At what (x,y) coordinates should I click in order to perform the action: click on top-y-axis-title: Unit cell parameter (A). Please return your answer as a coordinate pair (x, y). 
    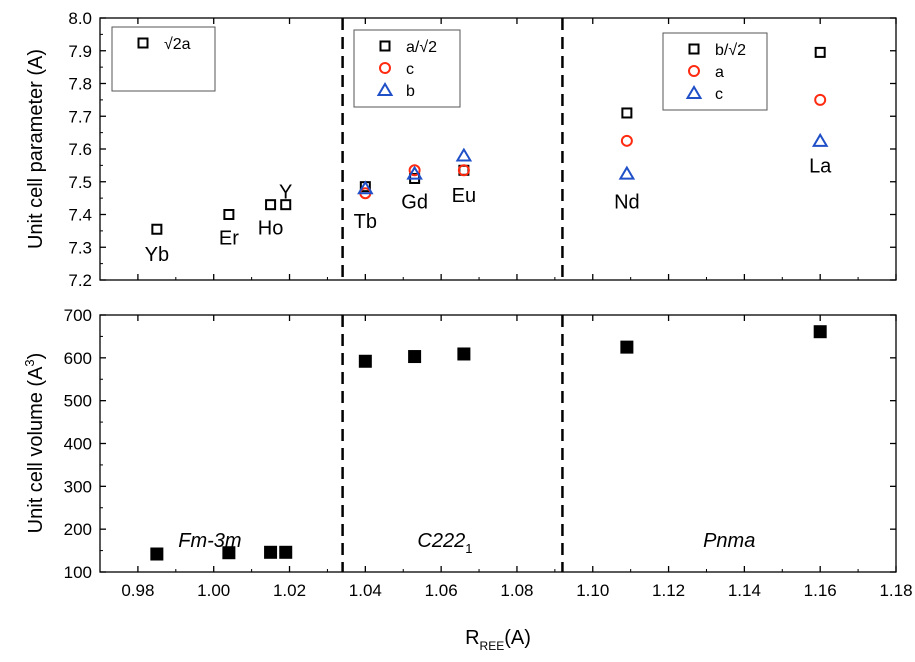
    Looking at the image, I should click on (36, 149).